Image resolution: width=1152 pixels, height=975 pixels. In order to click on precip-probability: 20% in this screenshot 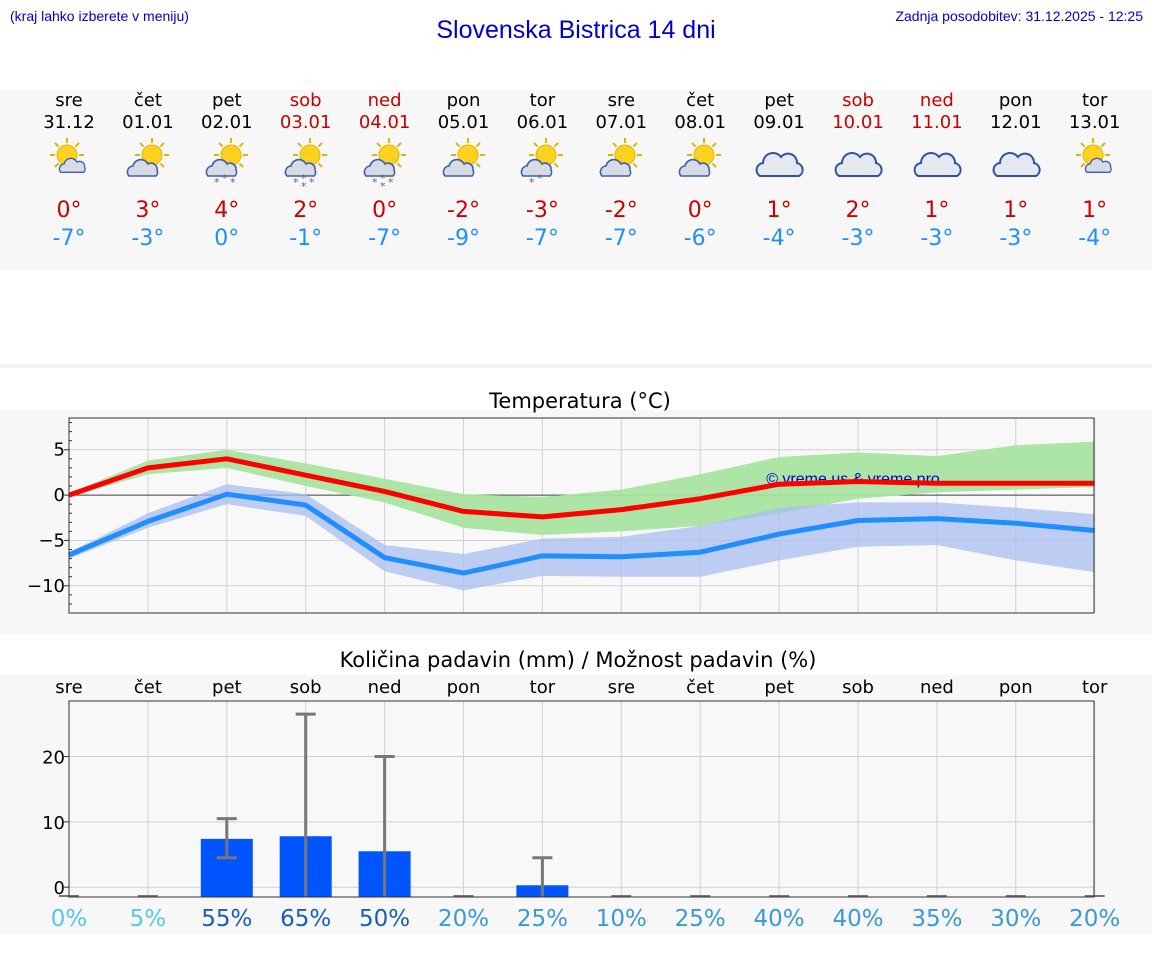, I will do `click(1094, 919)`.